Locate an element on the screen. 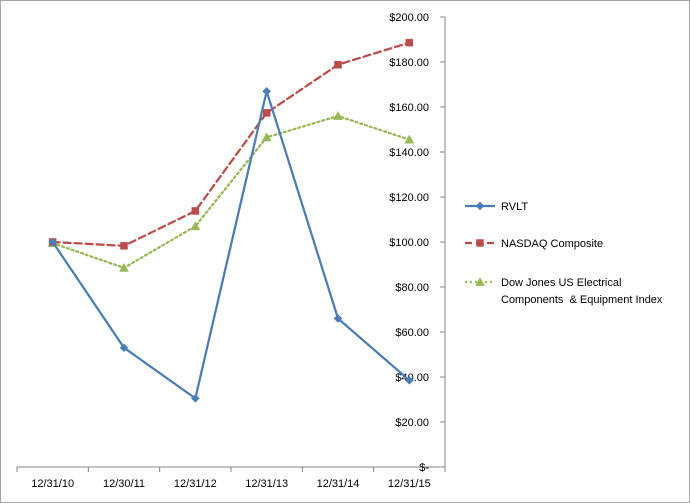  y-tick-label: $160.00 is located at coordinates (409, 108).